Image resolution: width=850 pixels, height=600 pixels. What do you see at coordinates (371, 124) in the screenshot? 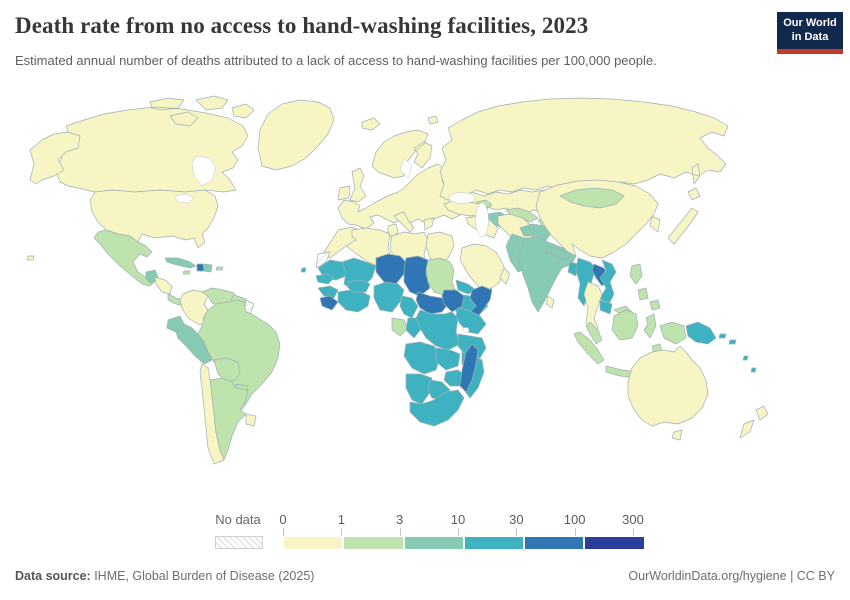
I see `country-iceland` at bounding box center [371, 124].